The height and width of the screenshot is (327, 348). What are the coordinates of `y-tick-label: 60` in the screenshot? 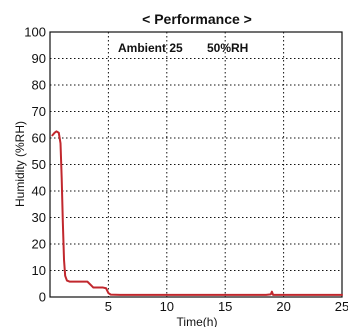 It's located at (39, 138).